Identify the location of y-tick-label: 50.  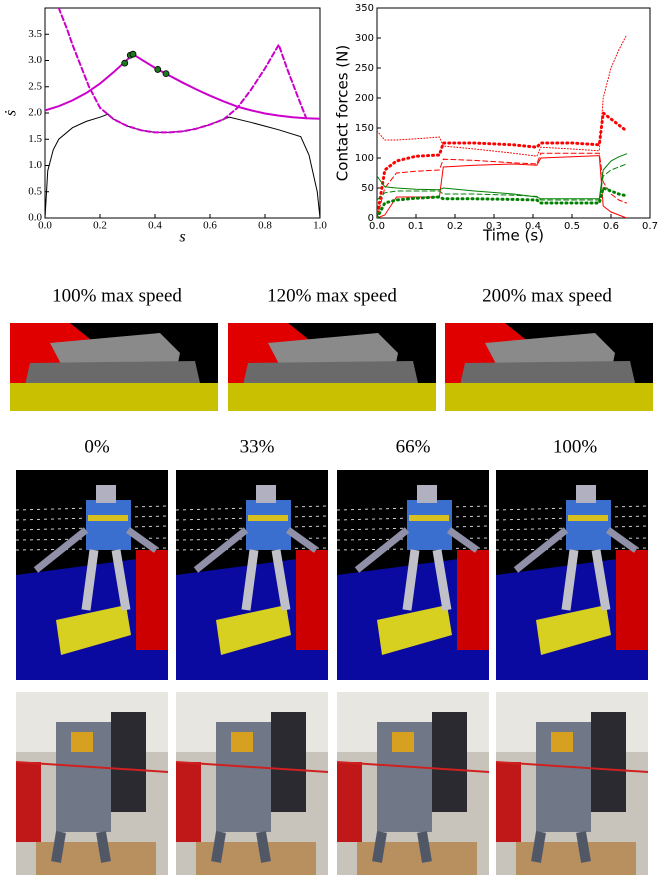
(367, 188).